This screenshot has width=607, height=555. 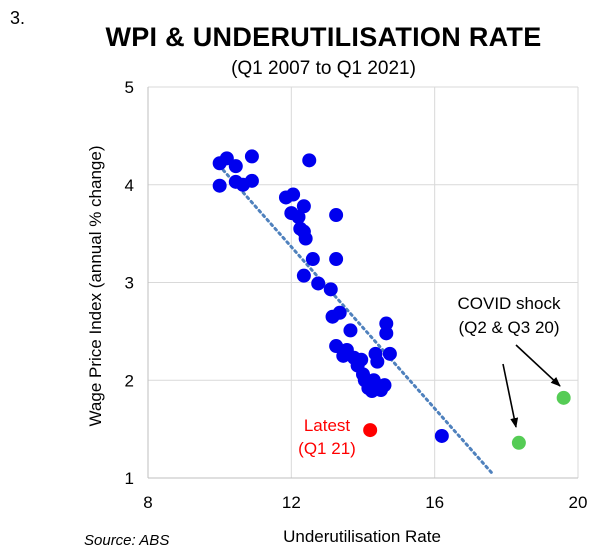 I want to click on x-tick-label: 20, so click(x=578, y=502).